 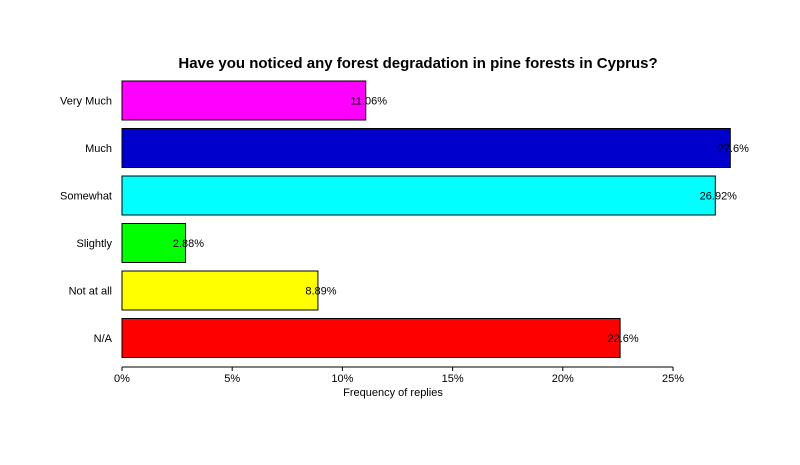 I want to click on category-label: Not at all, so click(x=90, y=292).